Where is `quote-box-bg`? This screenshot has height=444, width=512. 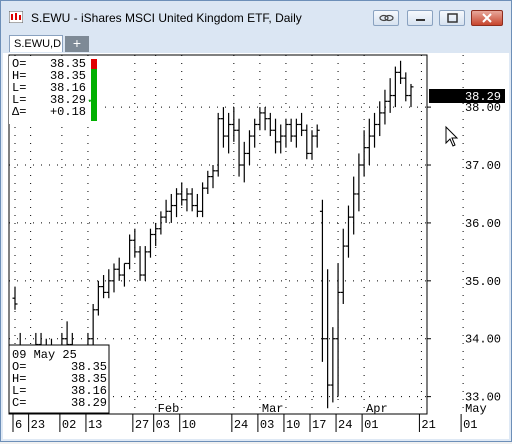 quote-box-bg is located at coordinates (54, 90).